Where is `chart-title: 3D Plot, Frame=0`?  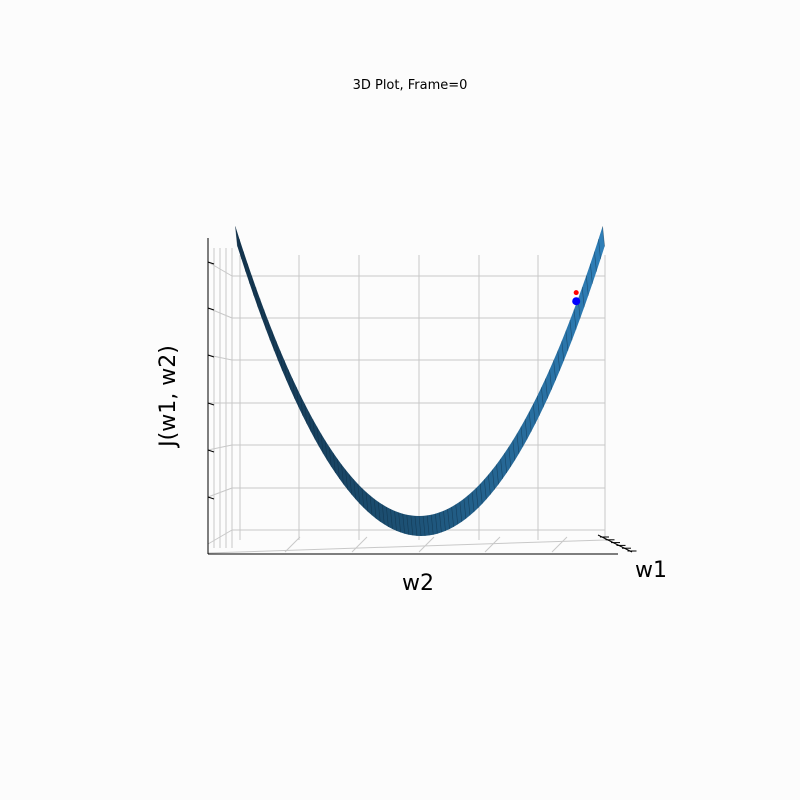 chart-title: 3D Plot, Frame=0 is located at coordinates (410, 85).